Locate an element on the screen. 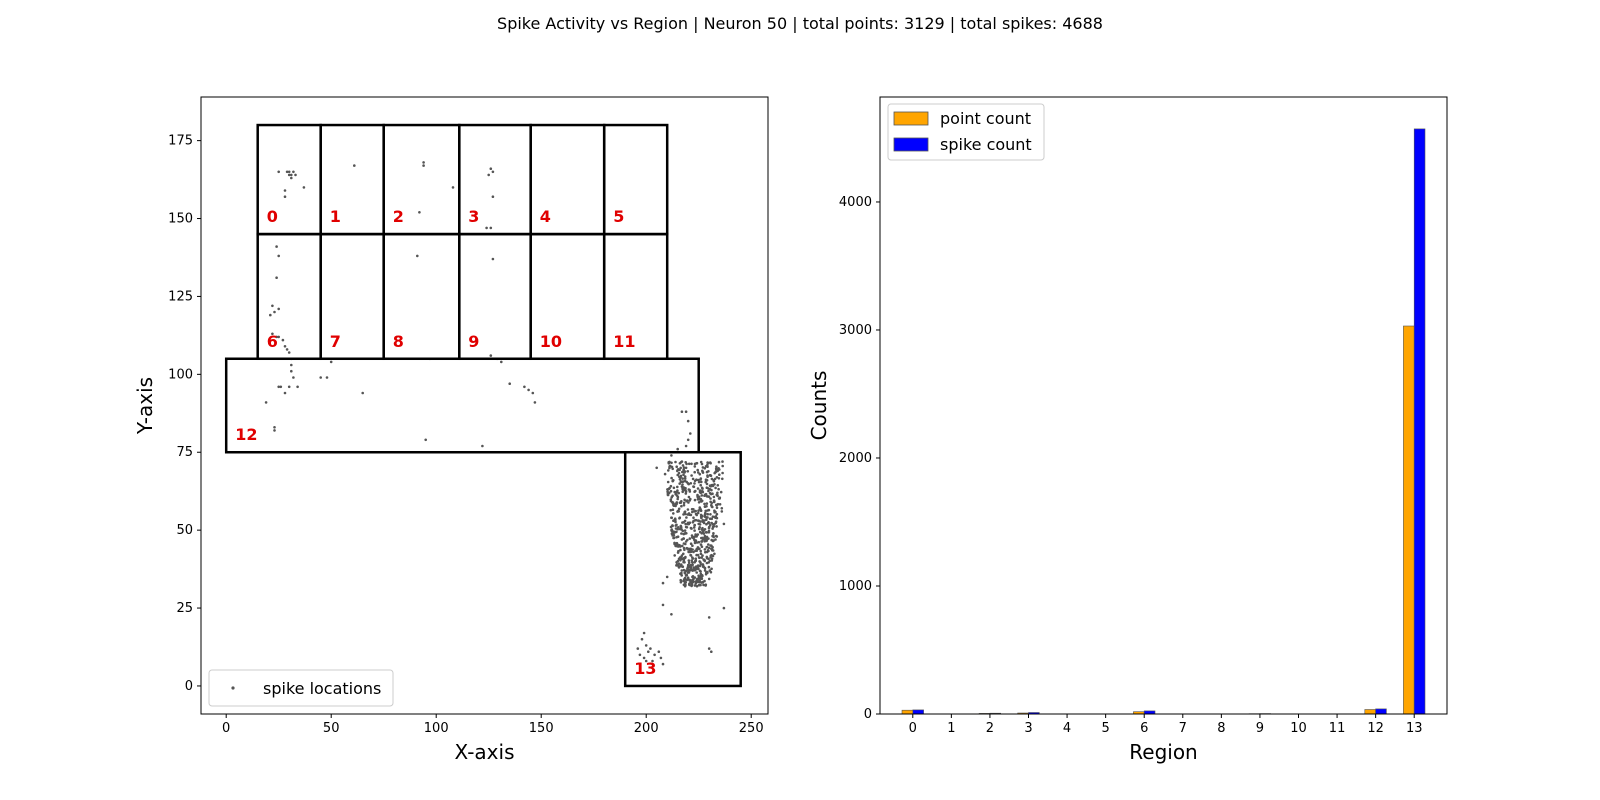 This screenshot has width=1600, height=800. x-tick-label: 3 is located at coordinates (1028, 728).